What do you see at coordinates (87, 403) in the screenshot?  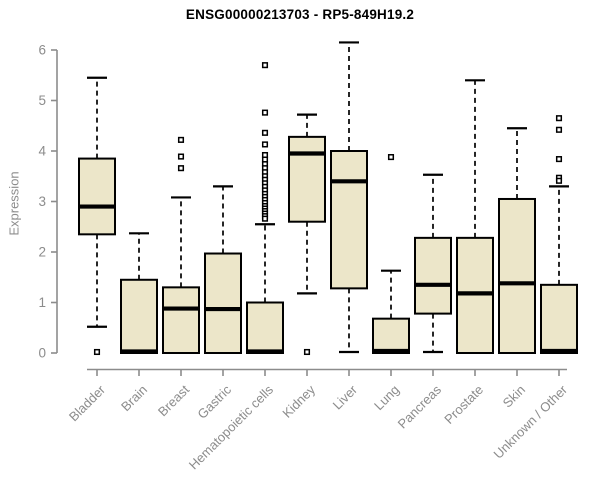 I see `x-tick-label: Bladder` at bounding box center [87, 403].